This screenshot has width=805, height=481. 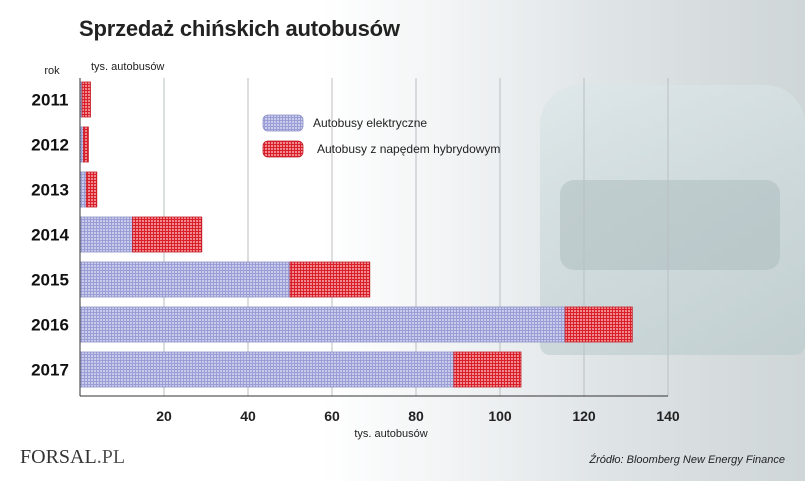 What do you see at coordinates (584, 416) in the screenshot?
I see `x-tick-label: 120` at bounding box center [584, 416].